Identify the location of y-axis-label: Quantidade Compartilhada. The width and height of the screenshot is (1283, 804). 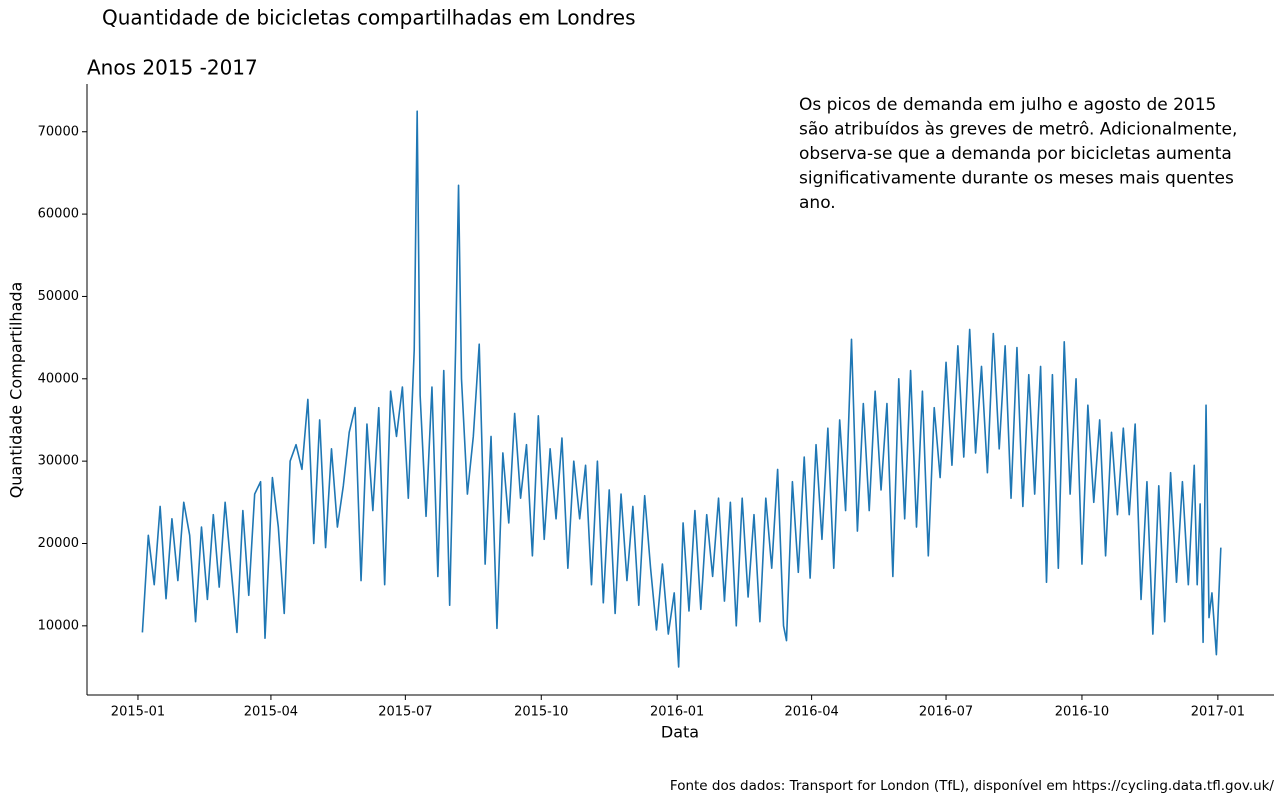
(16, 390).